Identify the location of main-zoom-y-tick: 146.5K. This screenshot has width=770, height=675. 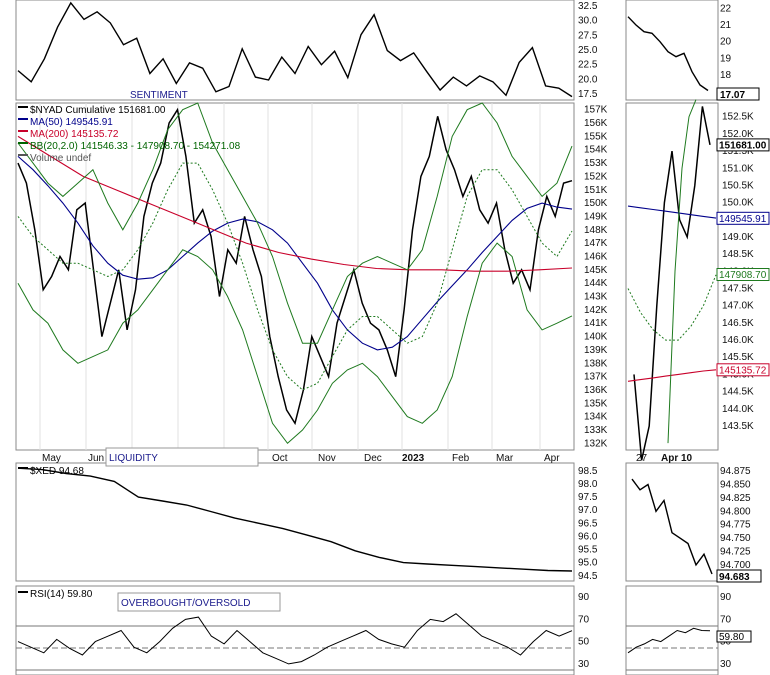
(738, 323).